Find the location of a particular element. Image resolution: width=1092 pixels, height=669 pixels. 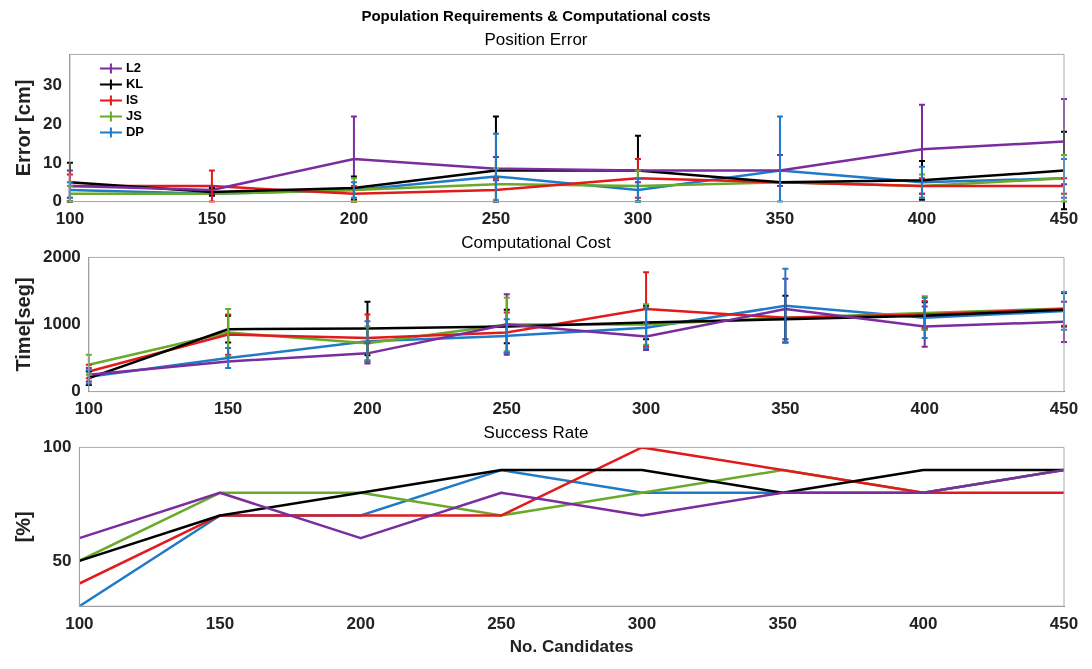

y-tick-label: 30 is located at coordinates (52, 85).